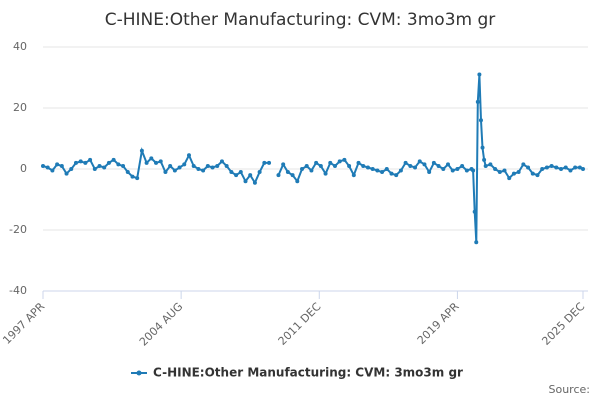  Describe the element at coordinates (20, 46) in the screenshot. I see `y-tick-label: 40` at that location.